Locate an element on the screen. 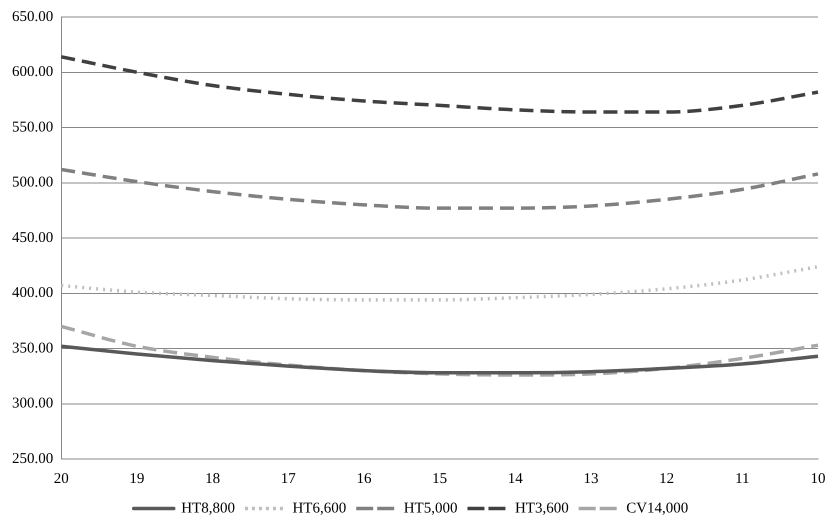 Image resolution: width=838 pixels, height=530 pixels. x-tick-label: 17 is located at coordinates (288, 478).